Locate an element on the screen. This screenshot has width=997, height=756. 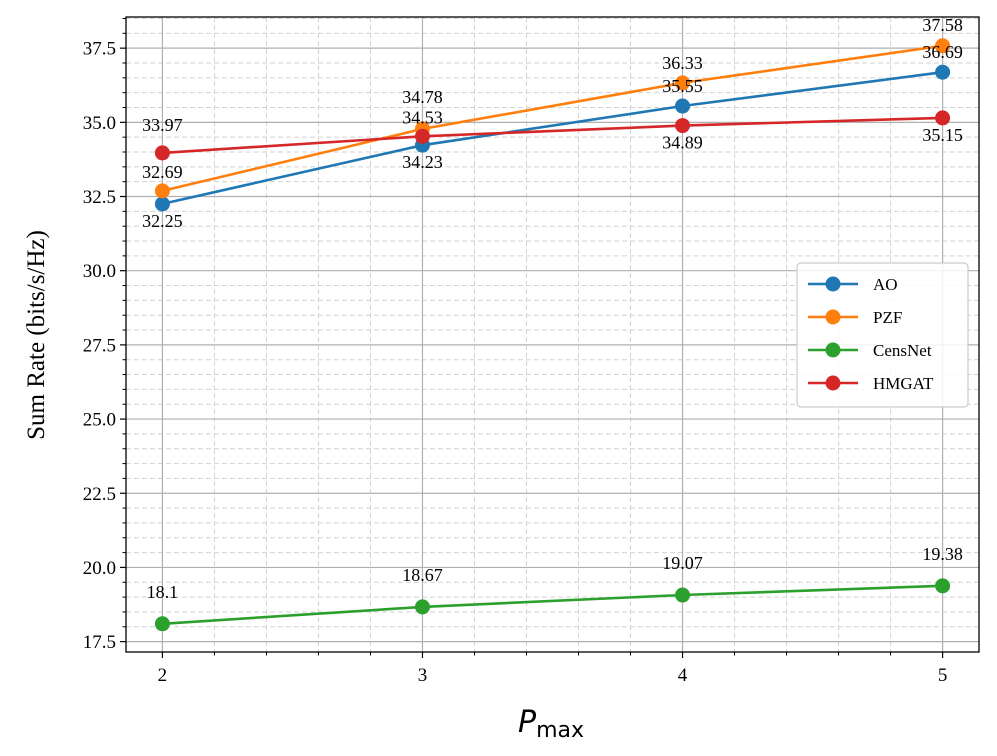
data-label-ao: 36.69 is located at coordinates (942, 52).